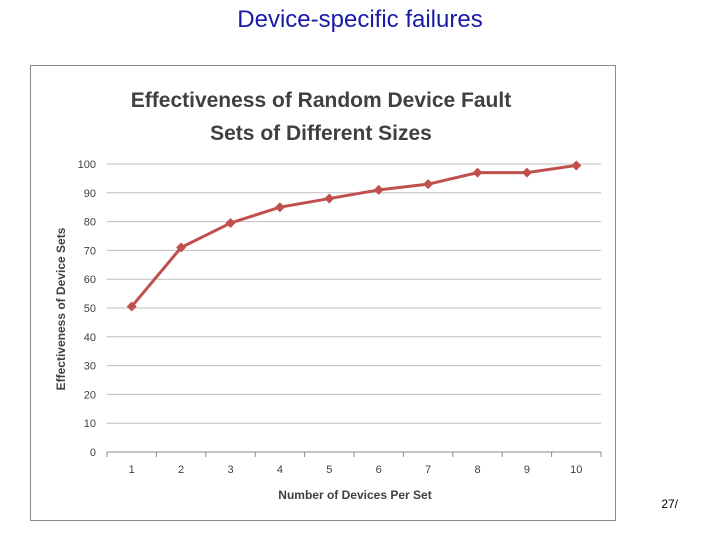  What do you see at coordinates (379, 470) in the screenshot?
I see `x-tick-label: 6` at bounding box center [379, 470].